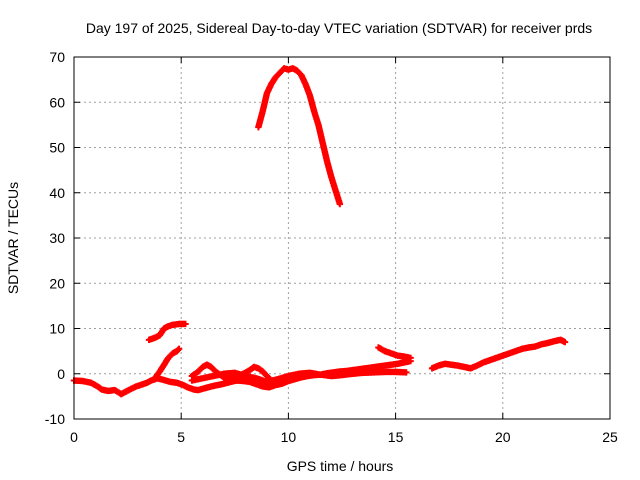  What do you see at coordinates (57, 283) in the screenshot?
I see `y-tick-label: 20` at bounding box center [57, 283].